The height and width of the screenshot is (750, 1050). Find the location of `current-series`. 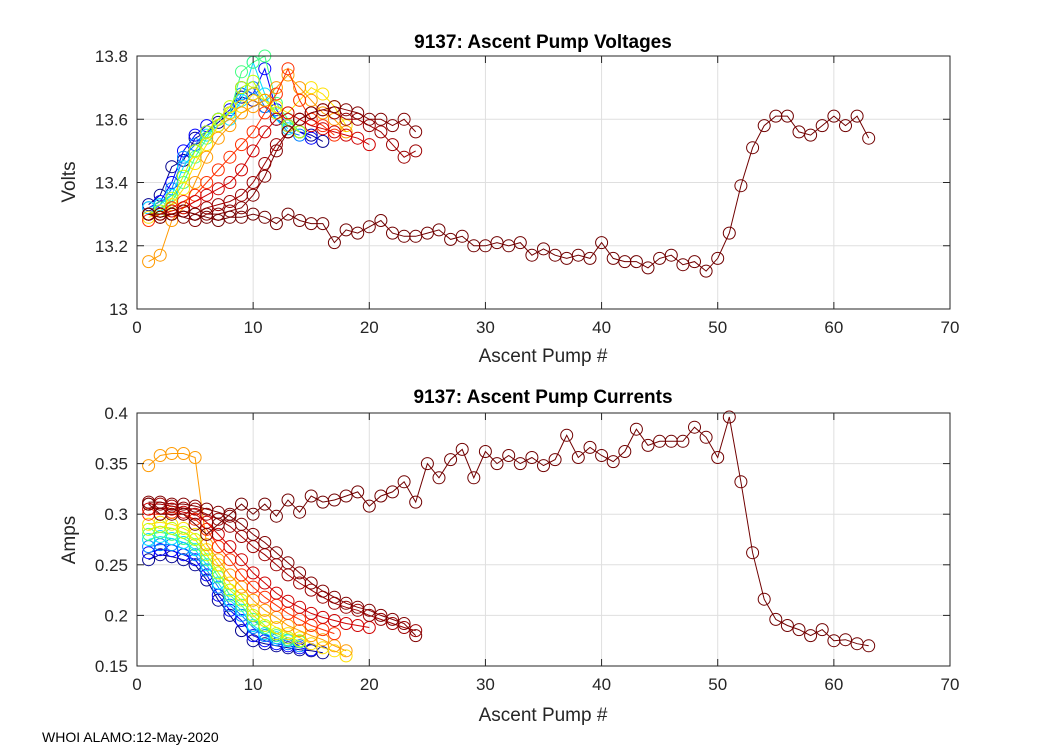

current-series is located at coordinates (282, 569).